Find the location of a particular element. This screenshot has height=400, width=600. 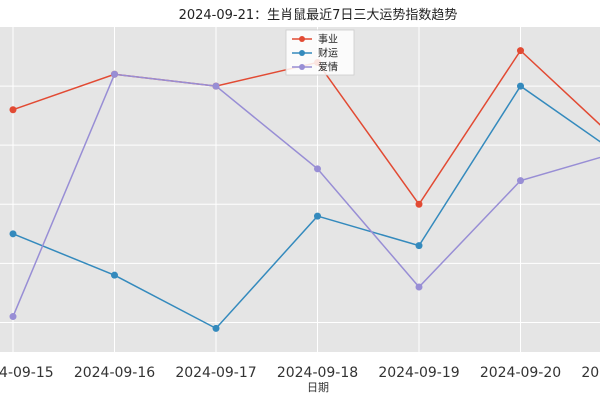

x-tick-label: 2024-09-18 is located at coordinates (317, 373).